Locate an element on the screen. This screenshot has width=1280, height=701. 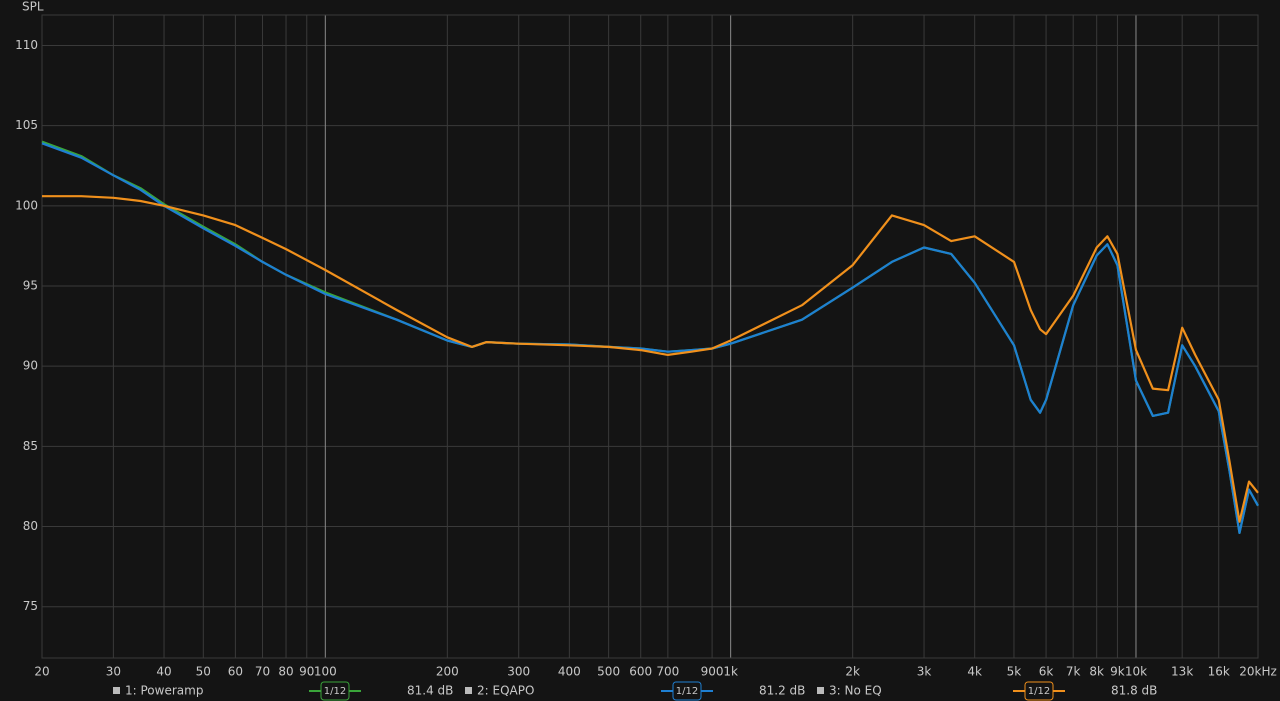
x-tick-label: 200 is located at coordinates (447, 672).